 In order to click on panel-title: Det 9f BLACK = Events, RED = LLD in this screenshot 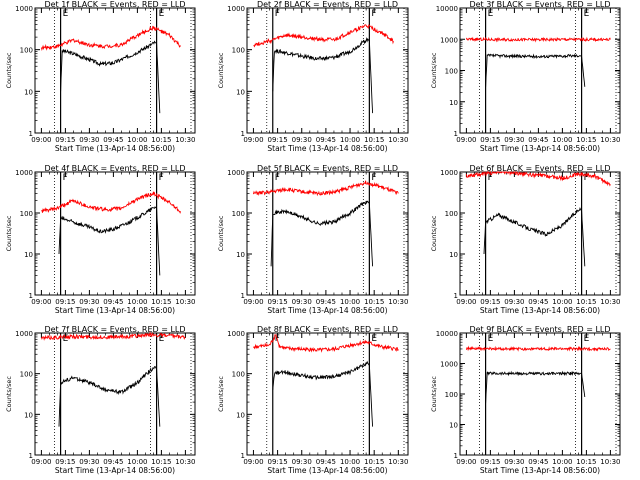, I will do `click(539, 329)`.